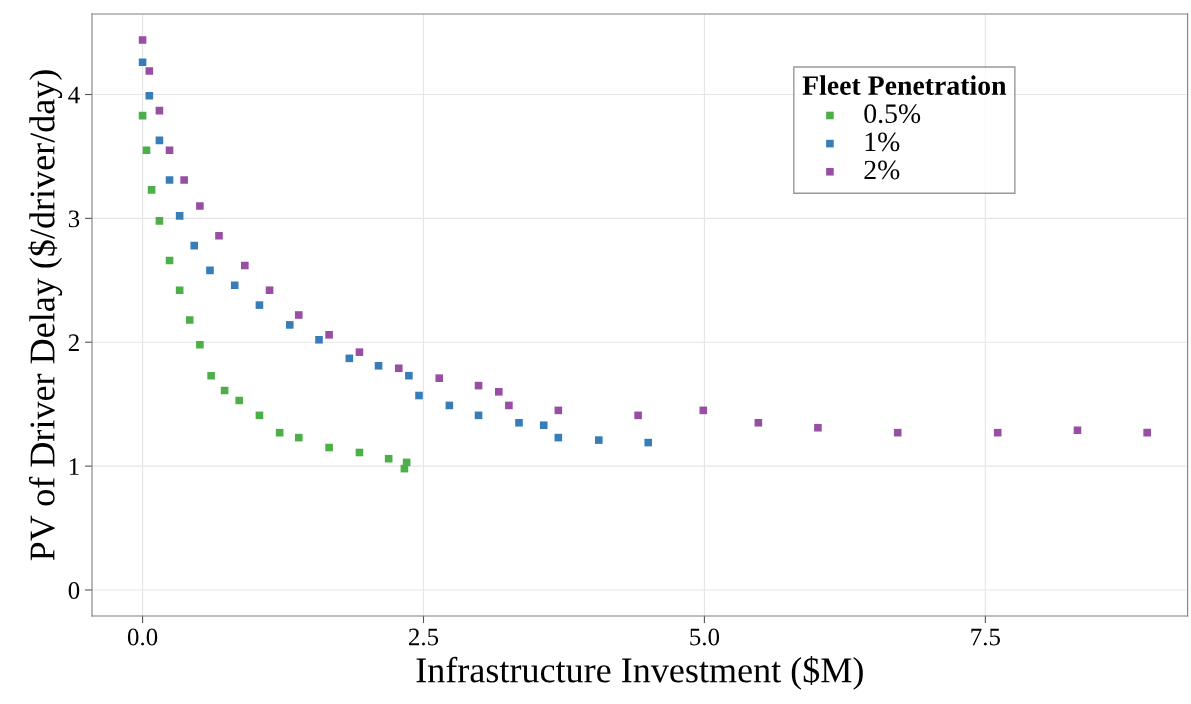  Describe the element at coordinates (904, 85) in the screenshot. I see `legend-title: Fleet Penetration` at that location.